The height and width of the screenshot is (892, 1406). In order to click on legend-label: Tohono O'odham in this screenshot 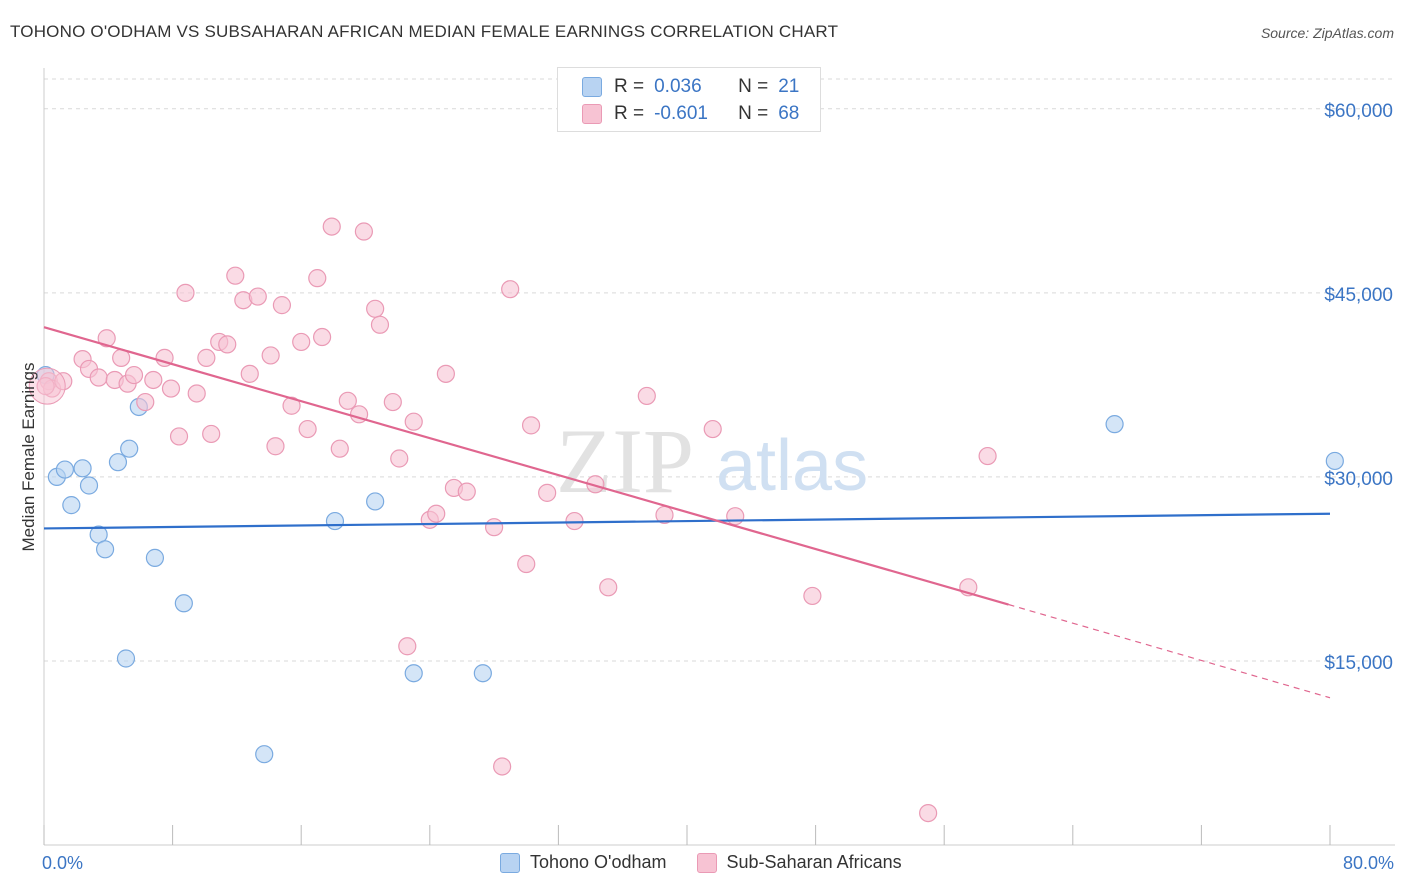, I will do `click(598, 862)`.